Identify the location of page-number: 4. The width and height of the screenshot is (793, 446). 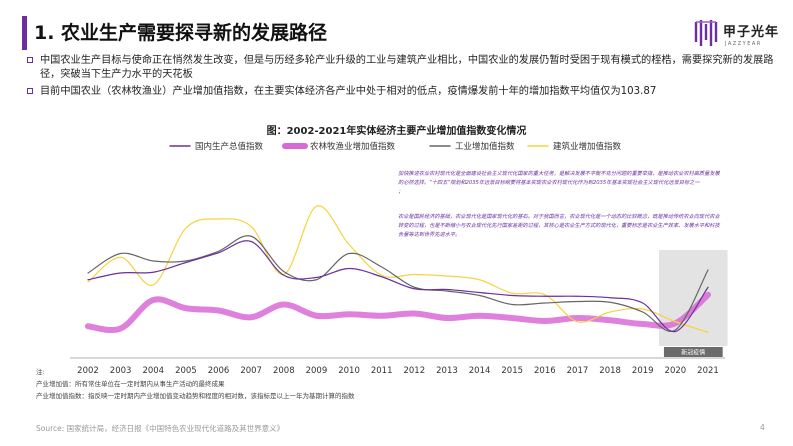
(762, 427).